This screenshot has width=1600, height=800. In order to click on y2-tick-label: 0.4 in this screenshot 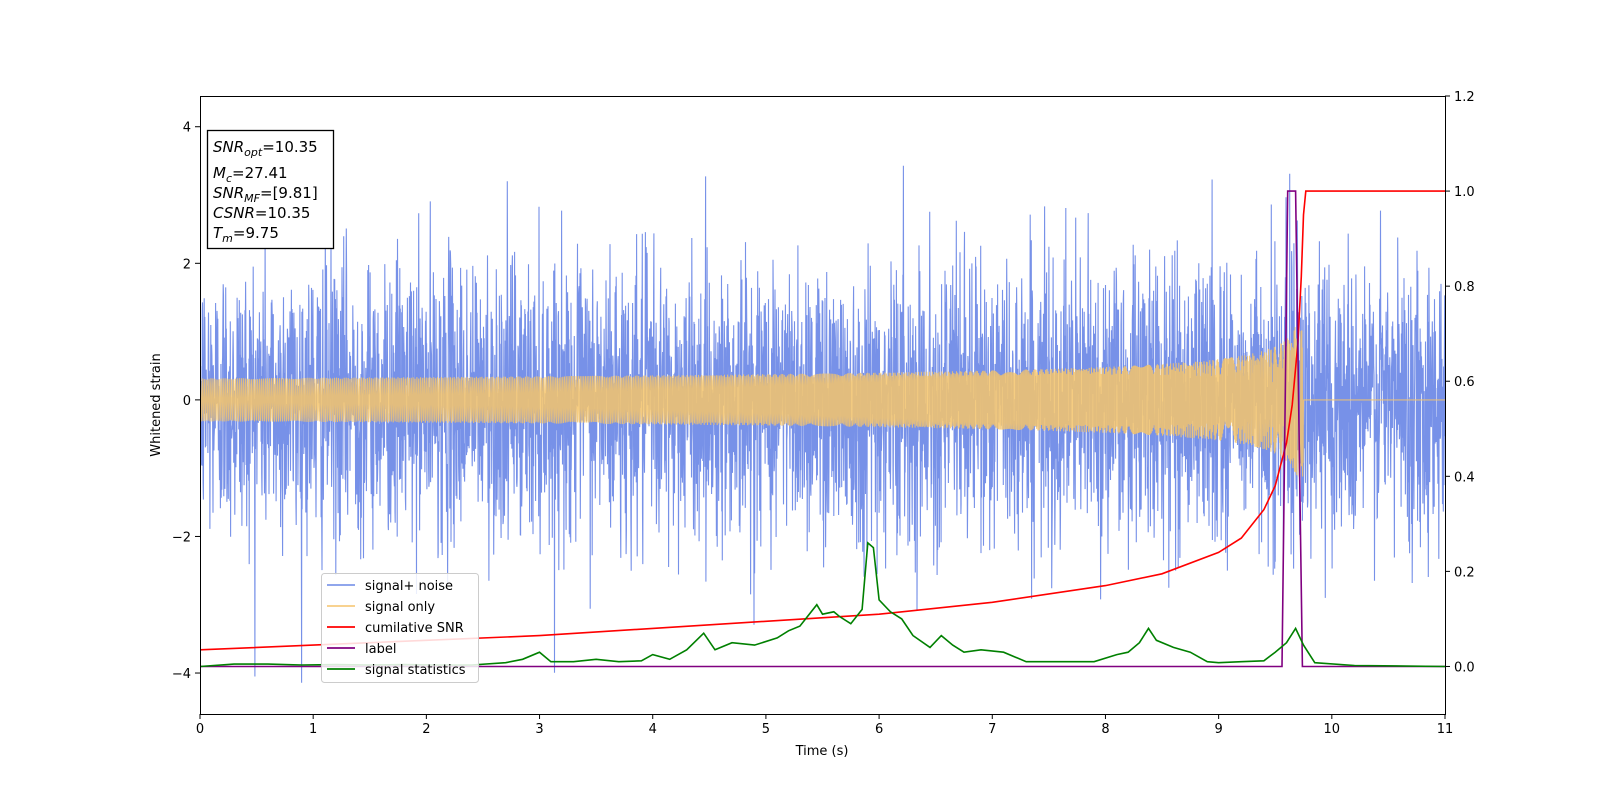, I will do `click(1464, 477)`.